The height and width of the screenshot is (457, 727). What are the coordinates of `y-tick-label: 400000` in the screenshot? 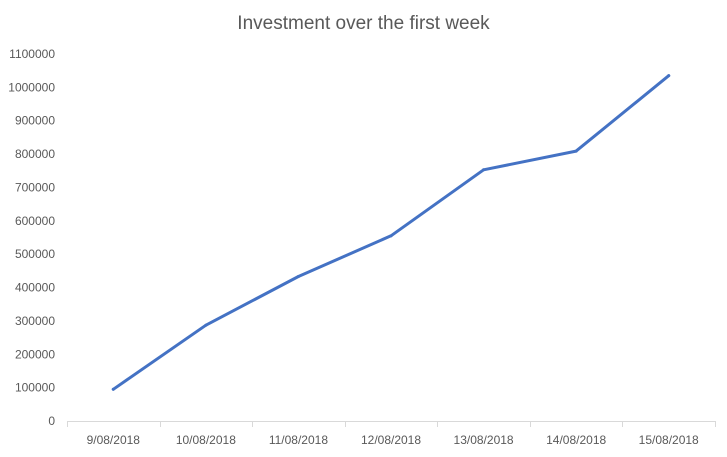 It's located at (35, 288).